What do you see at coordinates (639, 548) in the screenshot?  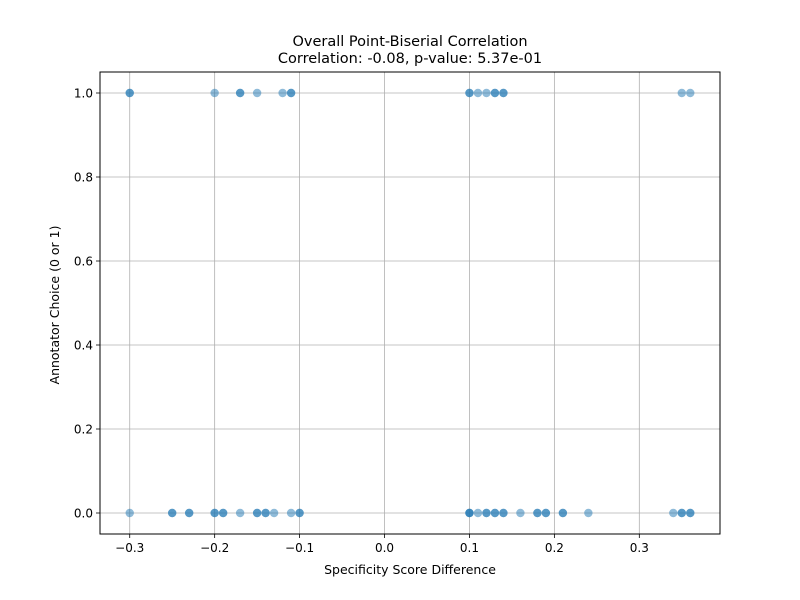 I see `x-tick-label: 0.3` at bounding box center [639, 548].